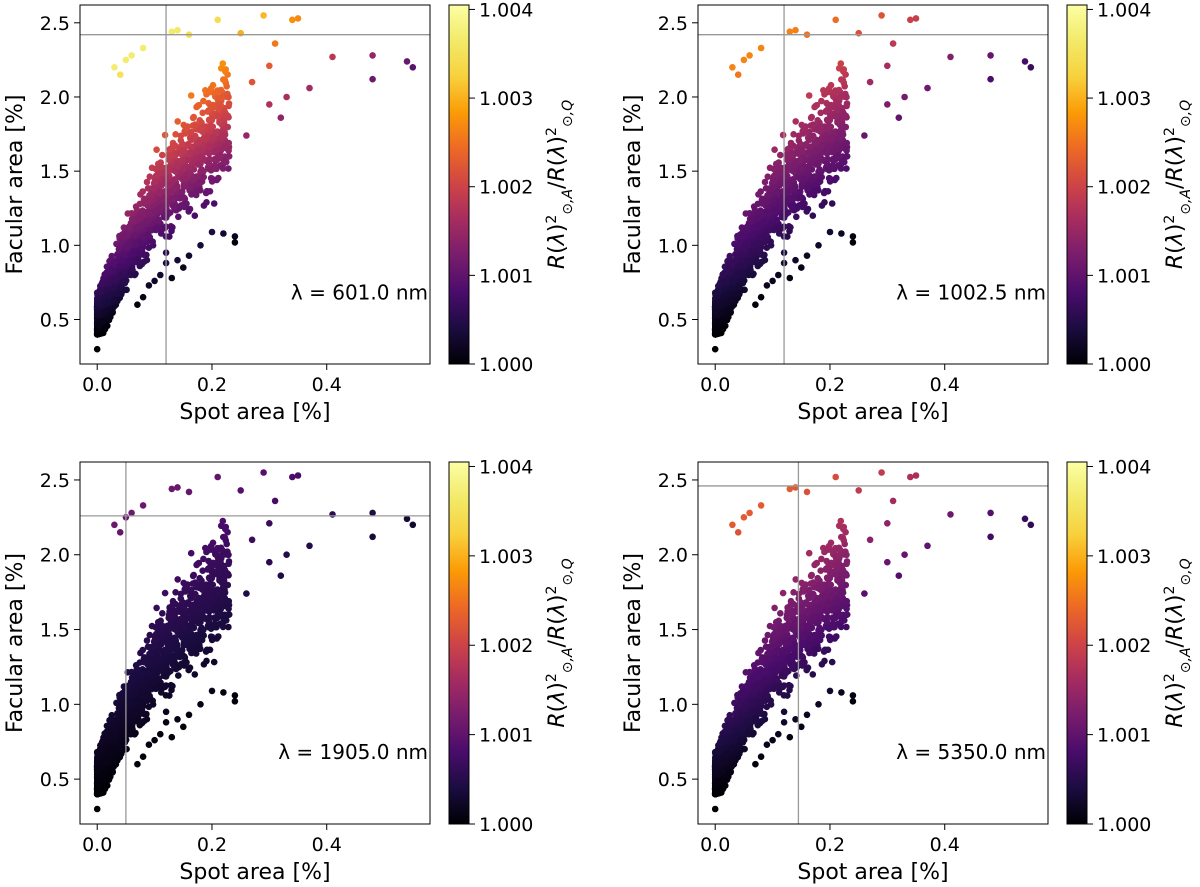  I want to click on y-tick-label: 2.0, so click(55, 98).